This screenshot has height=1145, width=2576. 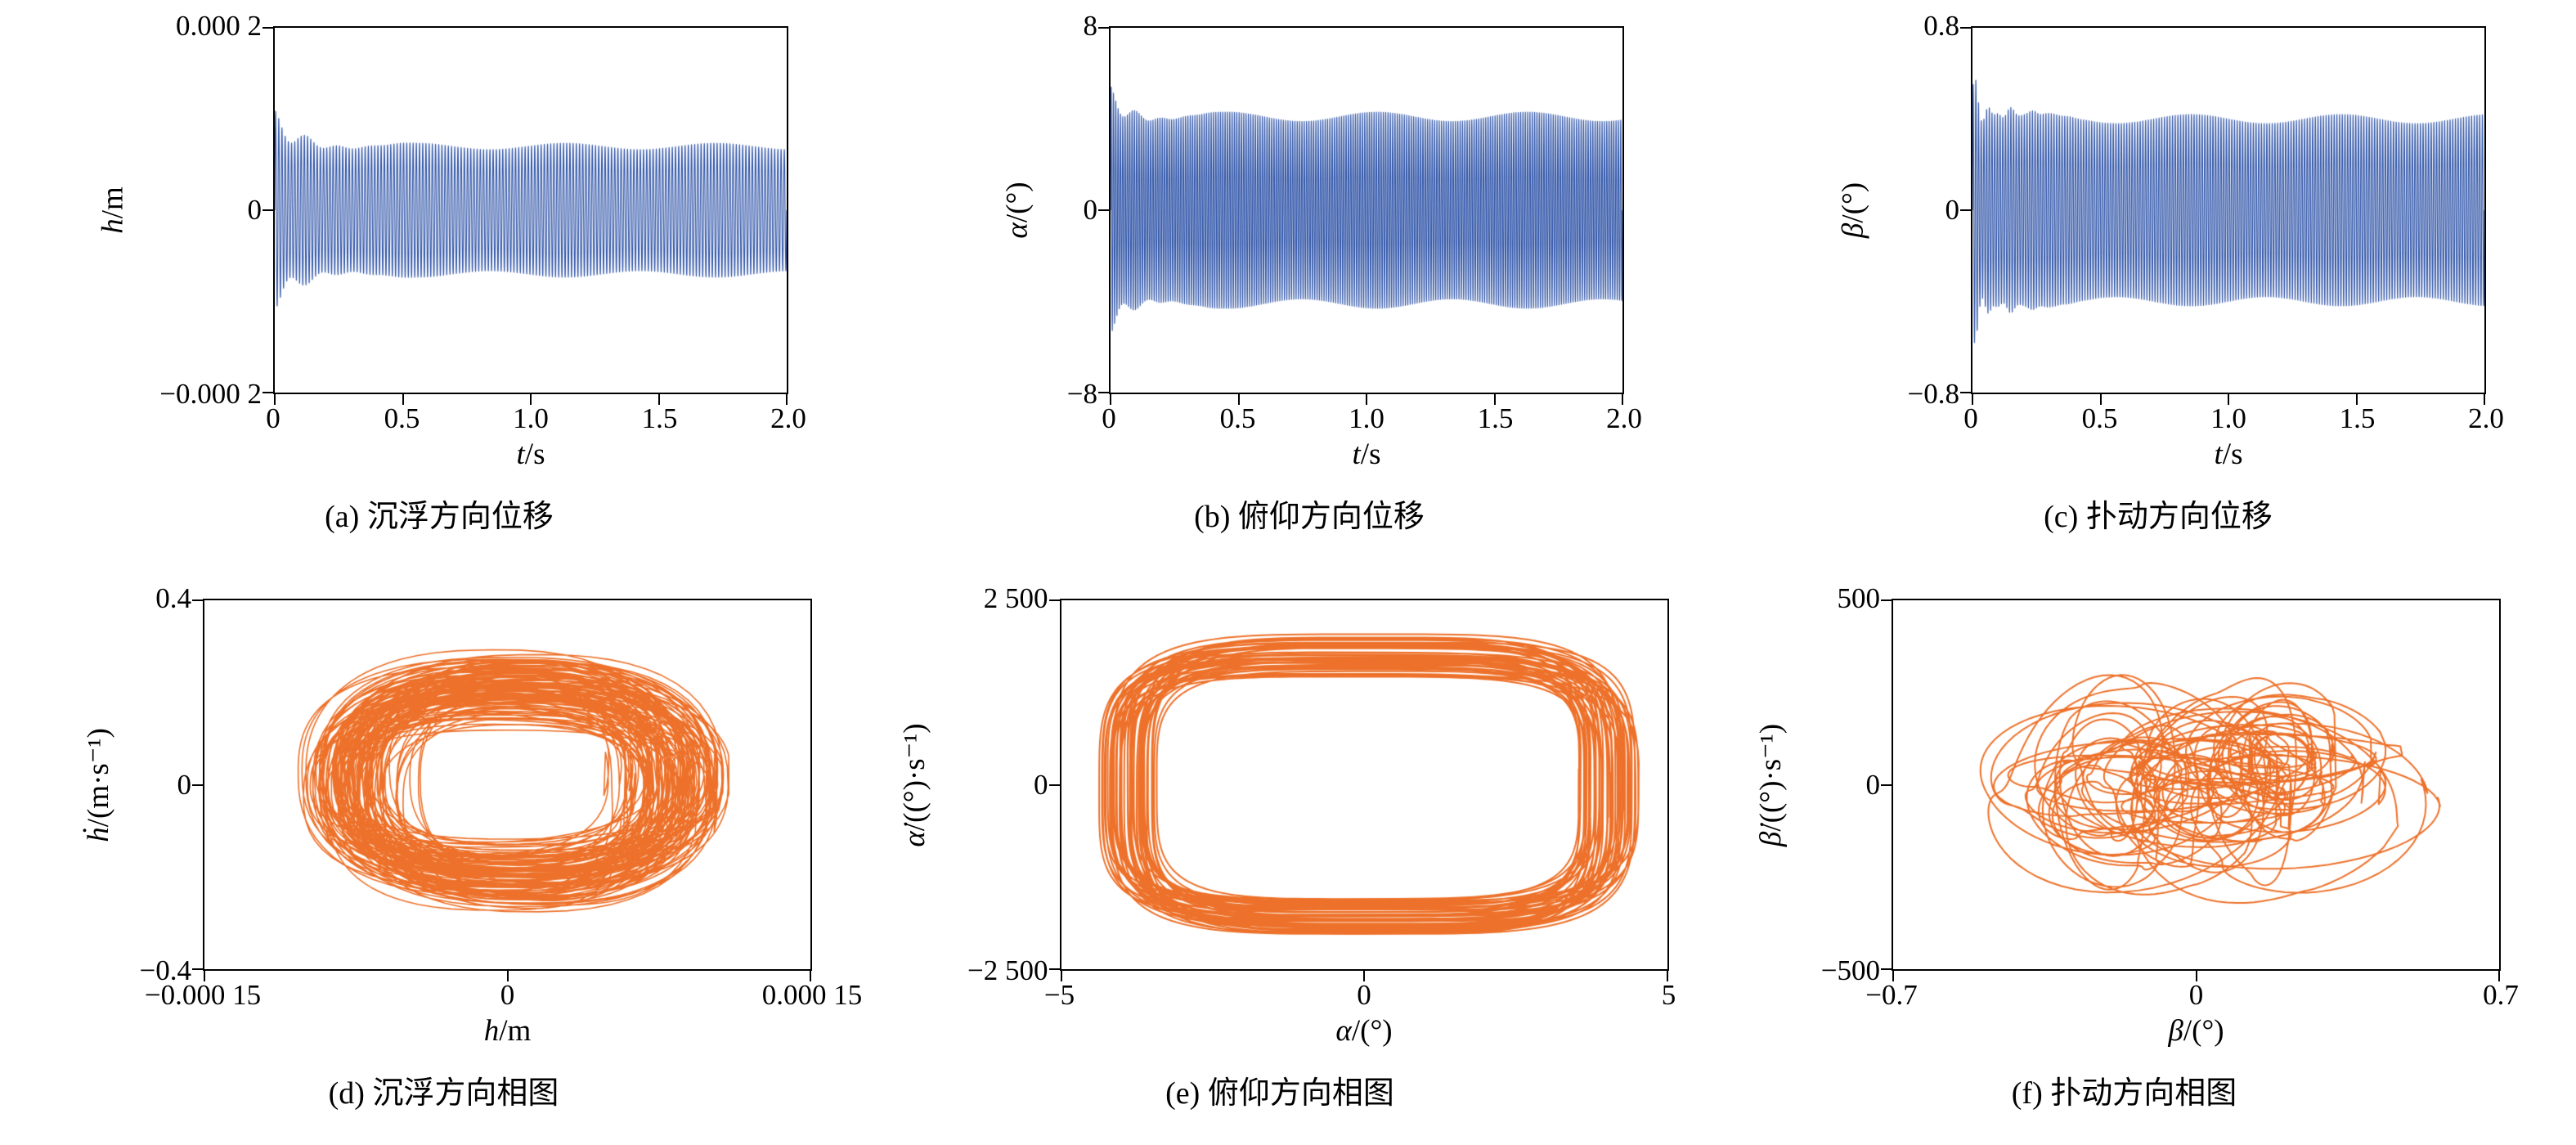 What do you see at coordinates (1850, 970) in the screenshot?
I see `y-tick-label: −500` at bounding box center [1850, 970].